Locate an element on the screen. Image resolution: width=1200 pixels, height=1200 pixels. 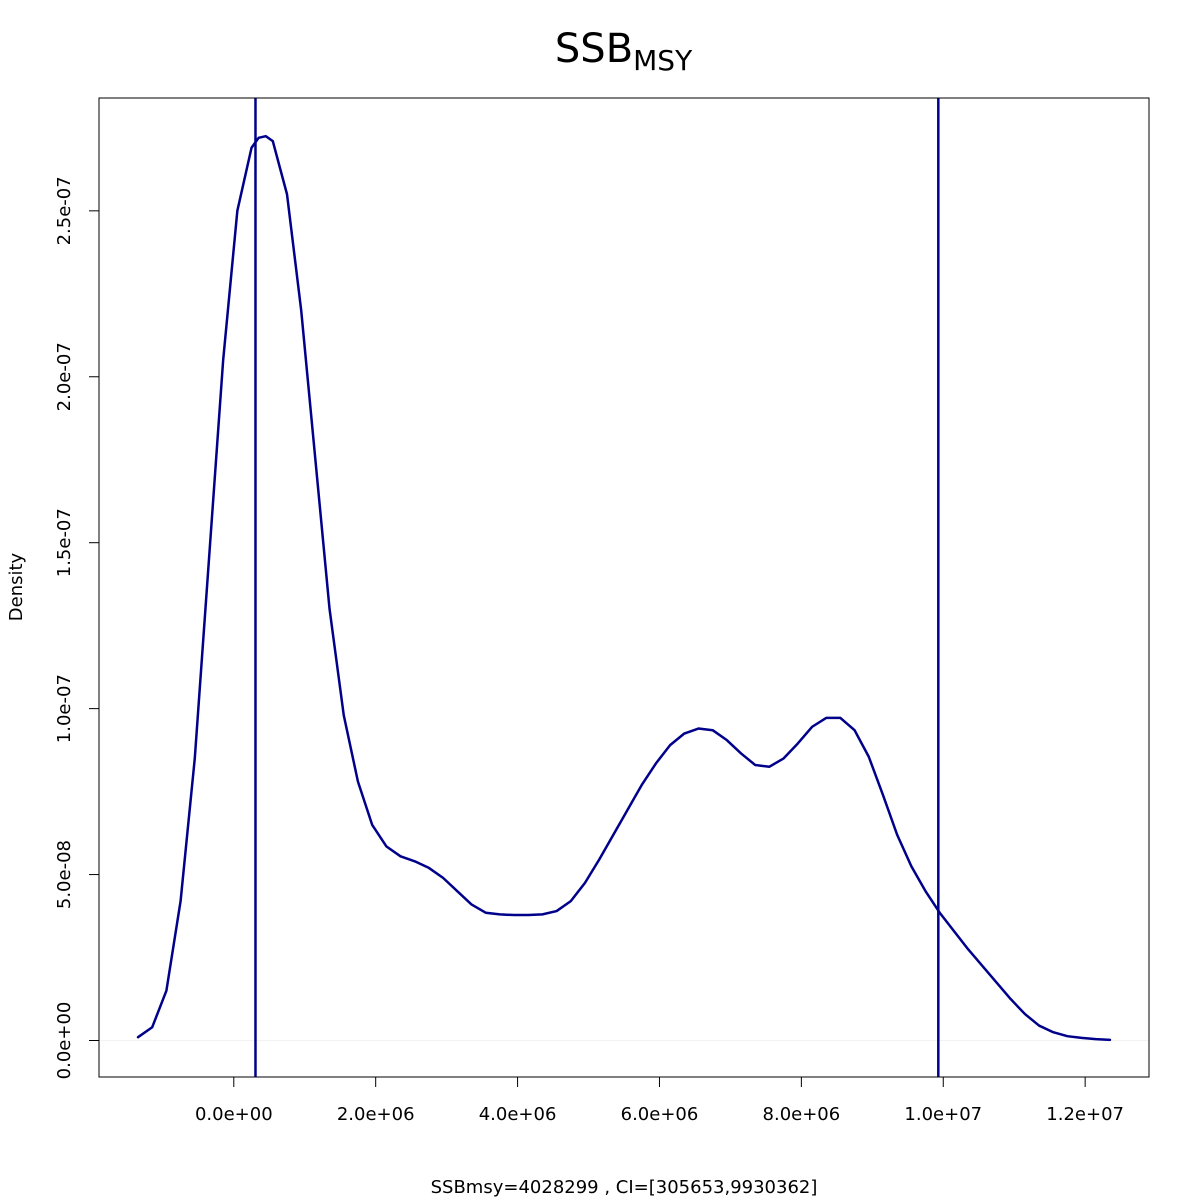
chart-title-subscript: MSY is located at coordinates (663, 60).